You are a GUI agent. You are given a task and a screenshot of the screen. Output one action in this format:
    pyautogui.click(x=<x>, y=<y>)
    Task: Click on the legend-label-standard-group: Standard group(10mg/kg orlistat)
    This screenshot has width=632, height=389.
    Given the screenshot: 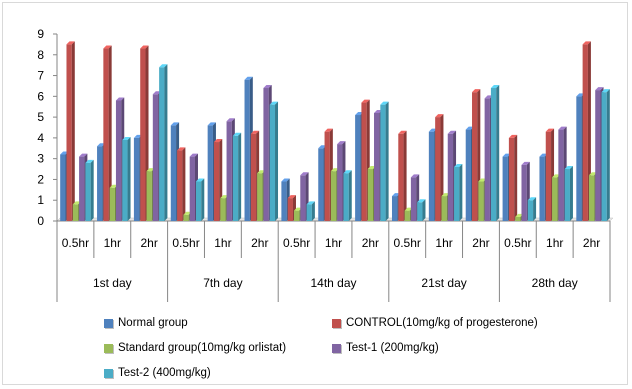 What is the action you would take?
    pyautogui.click(x=202, y=348)
    